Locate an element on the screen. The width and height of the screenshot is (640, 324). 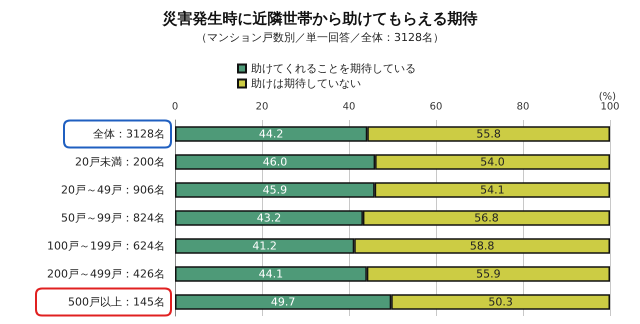
y-tick-label: 100戸～199戸：624名 is located at coordinates (106, 246).